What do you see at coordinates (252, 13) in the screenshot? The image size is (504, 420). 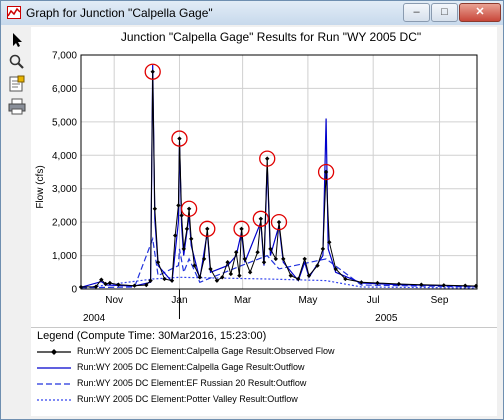 I see `title-bar: Graph for Junction "Calpella Gage" – □ ✕` at bounding box center [252, 13].